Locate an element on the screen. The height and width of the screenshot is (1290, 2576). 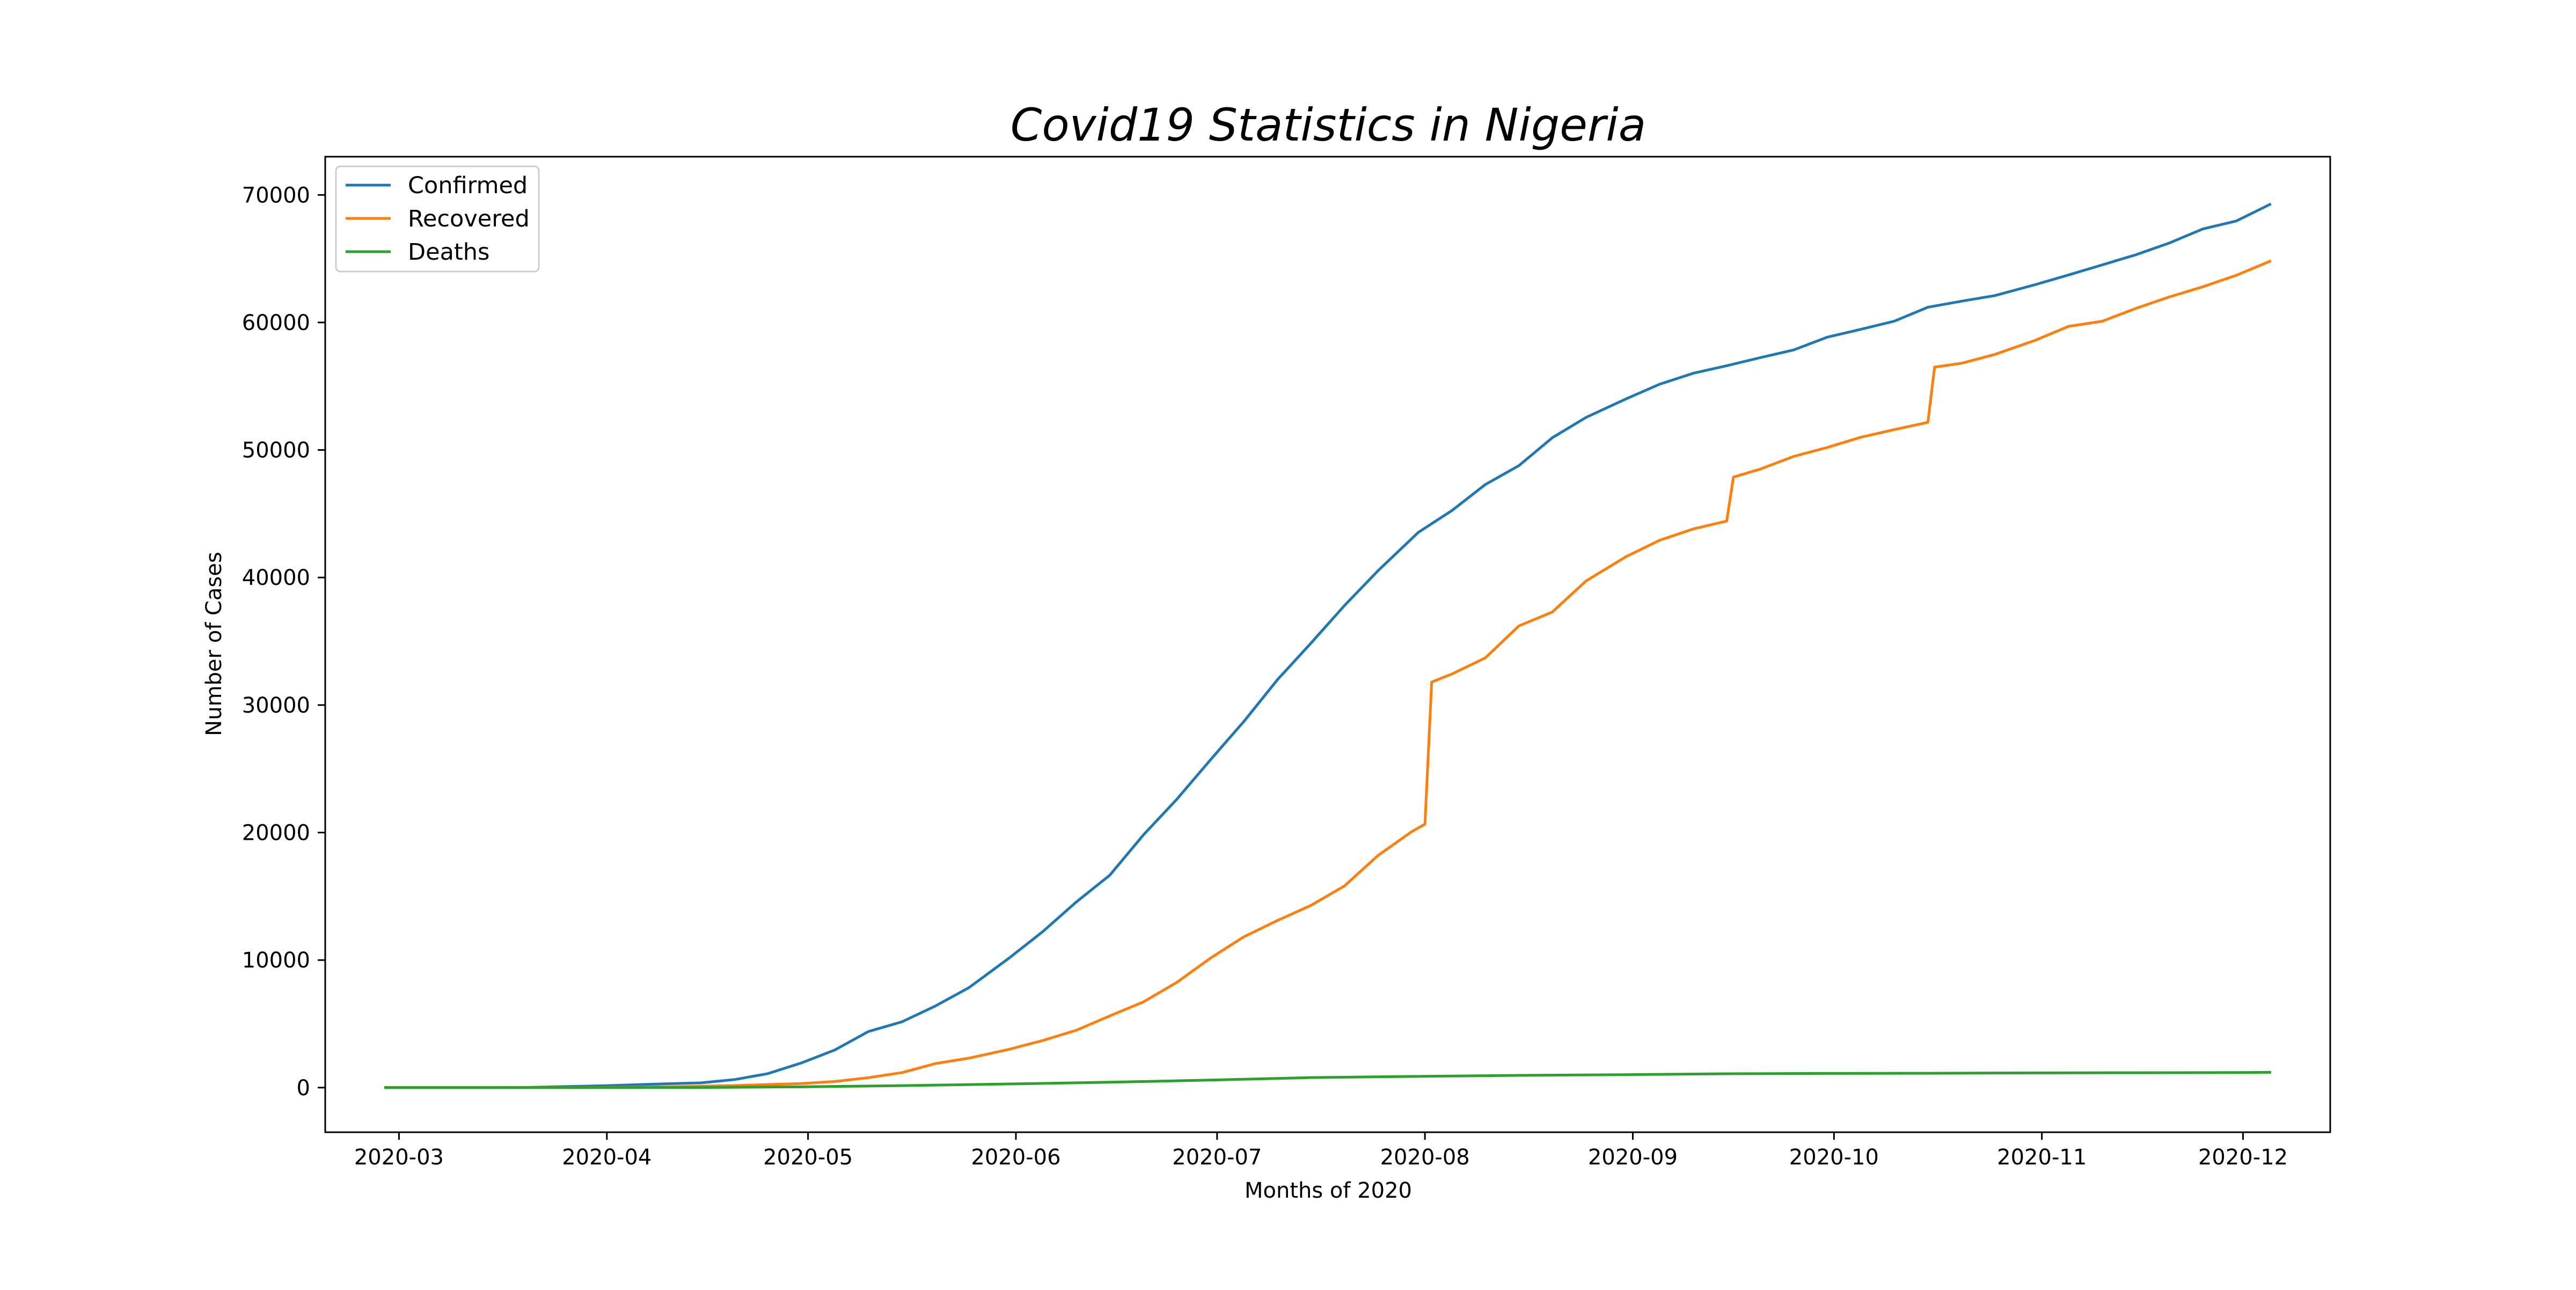
y-axis-label: Number of Cases is located at coordinates (214, 644).